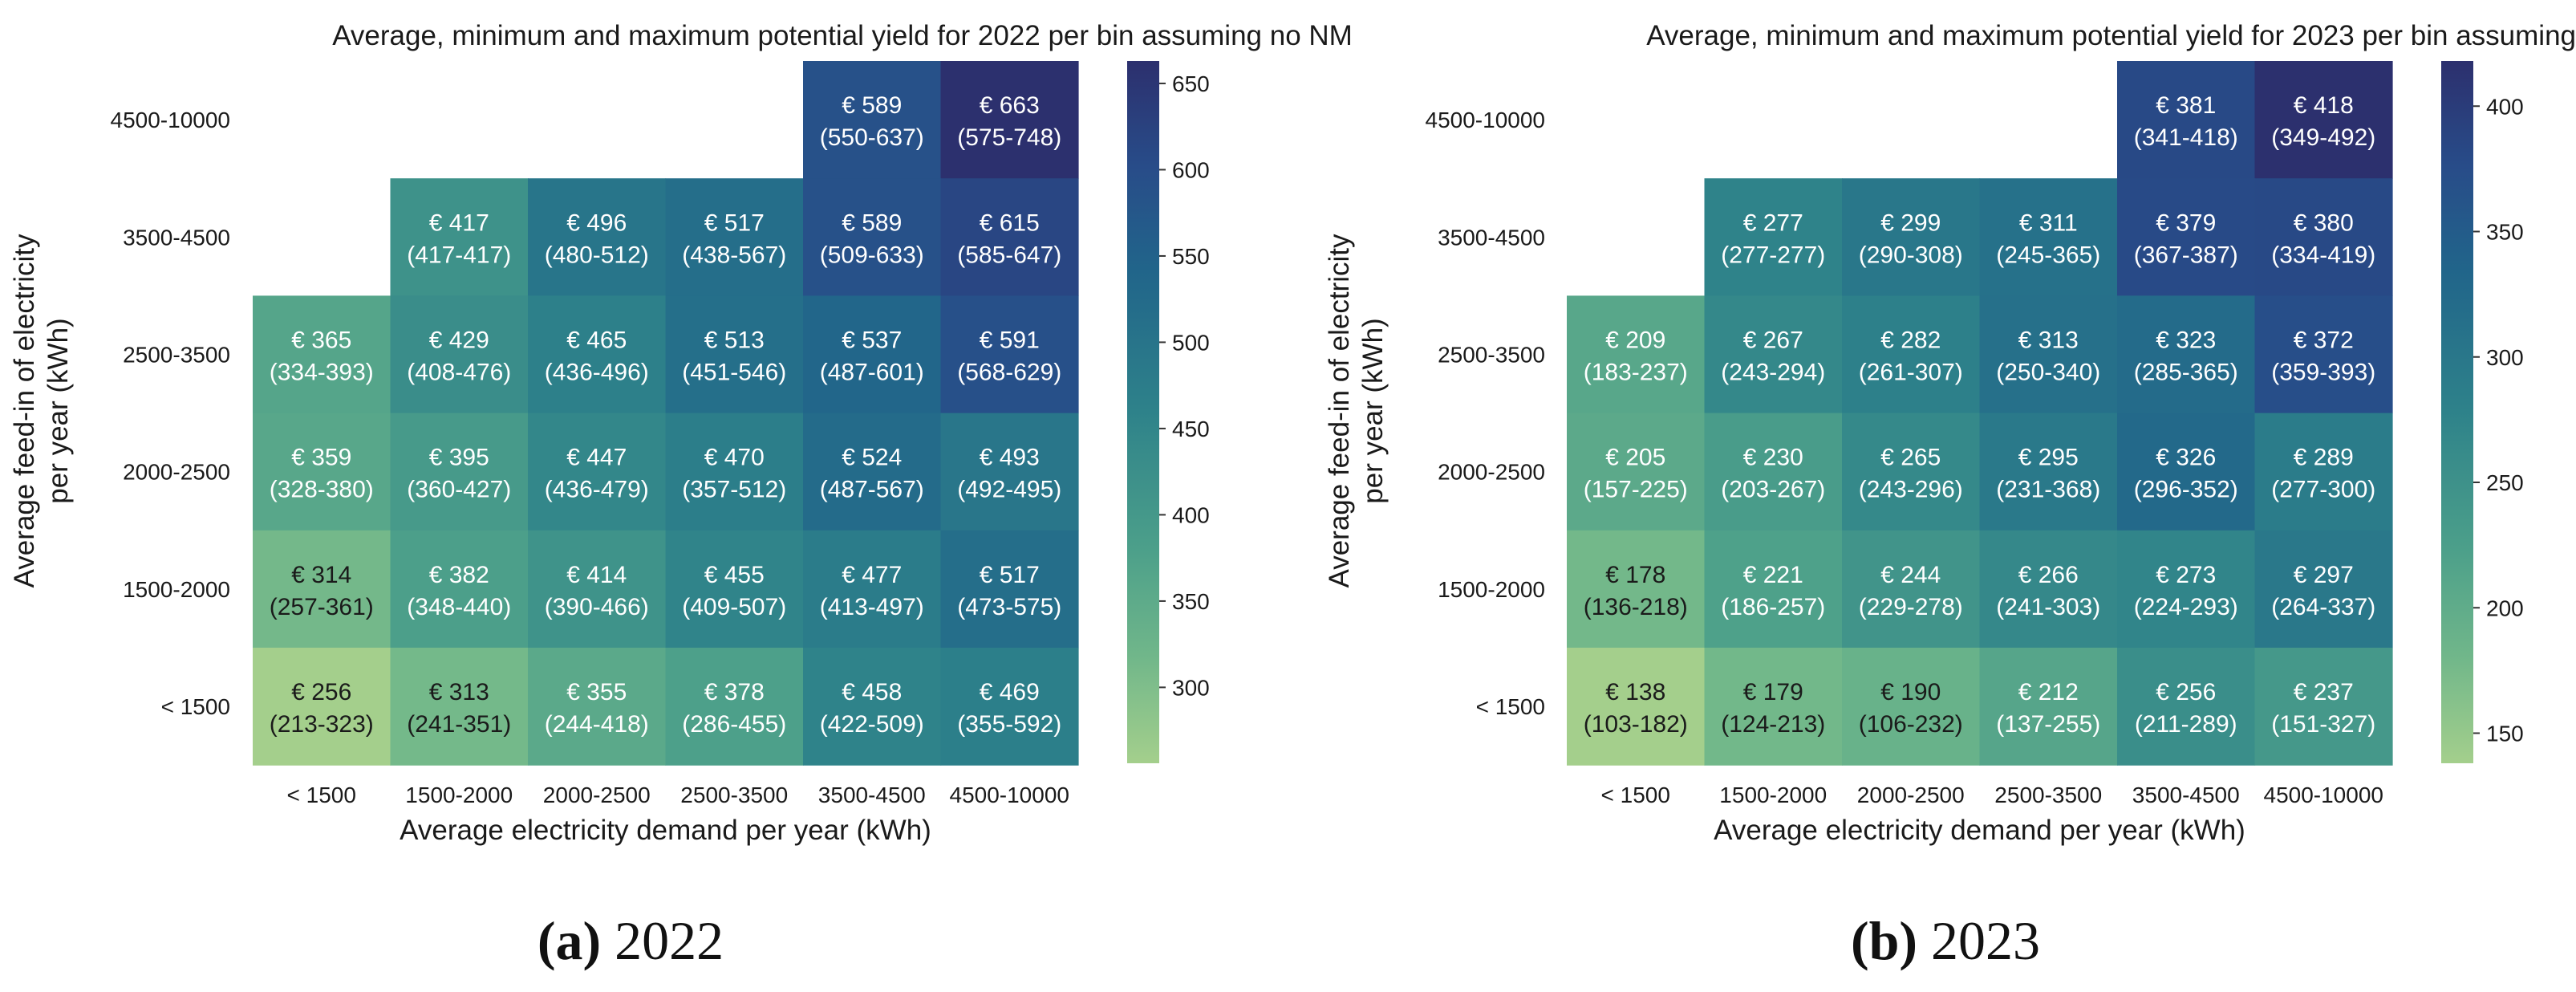  What do you see at coordinates (1978, 940) in the screenshot?
I see `caption-year: 2023` at bounding box center [1978, 940].